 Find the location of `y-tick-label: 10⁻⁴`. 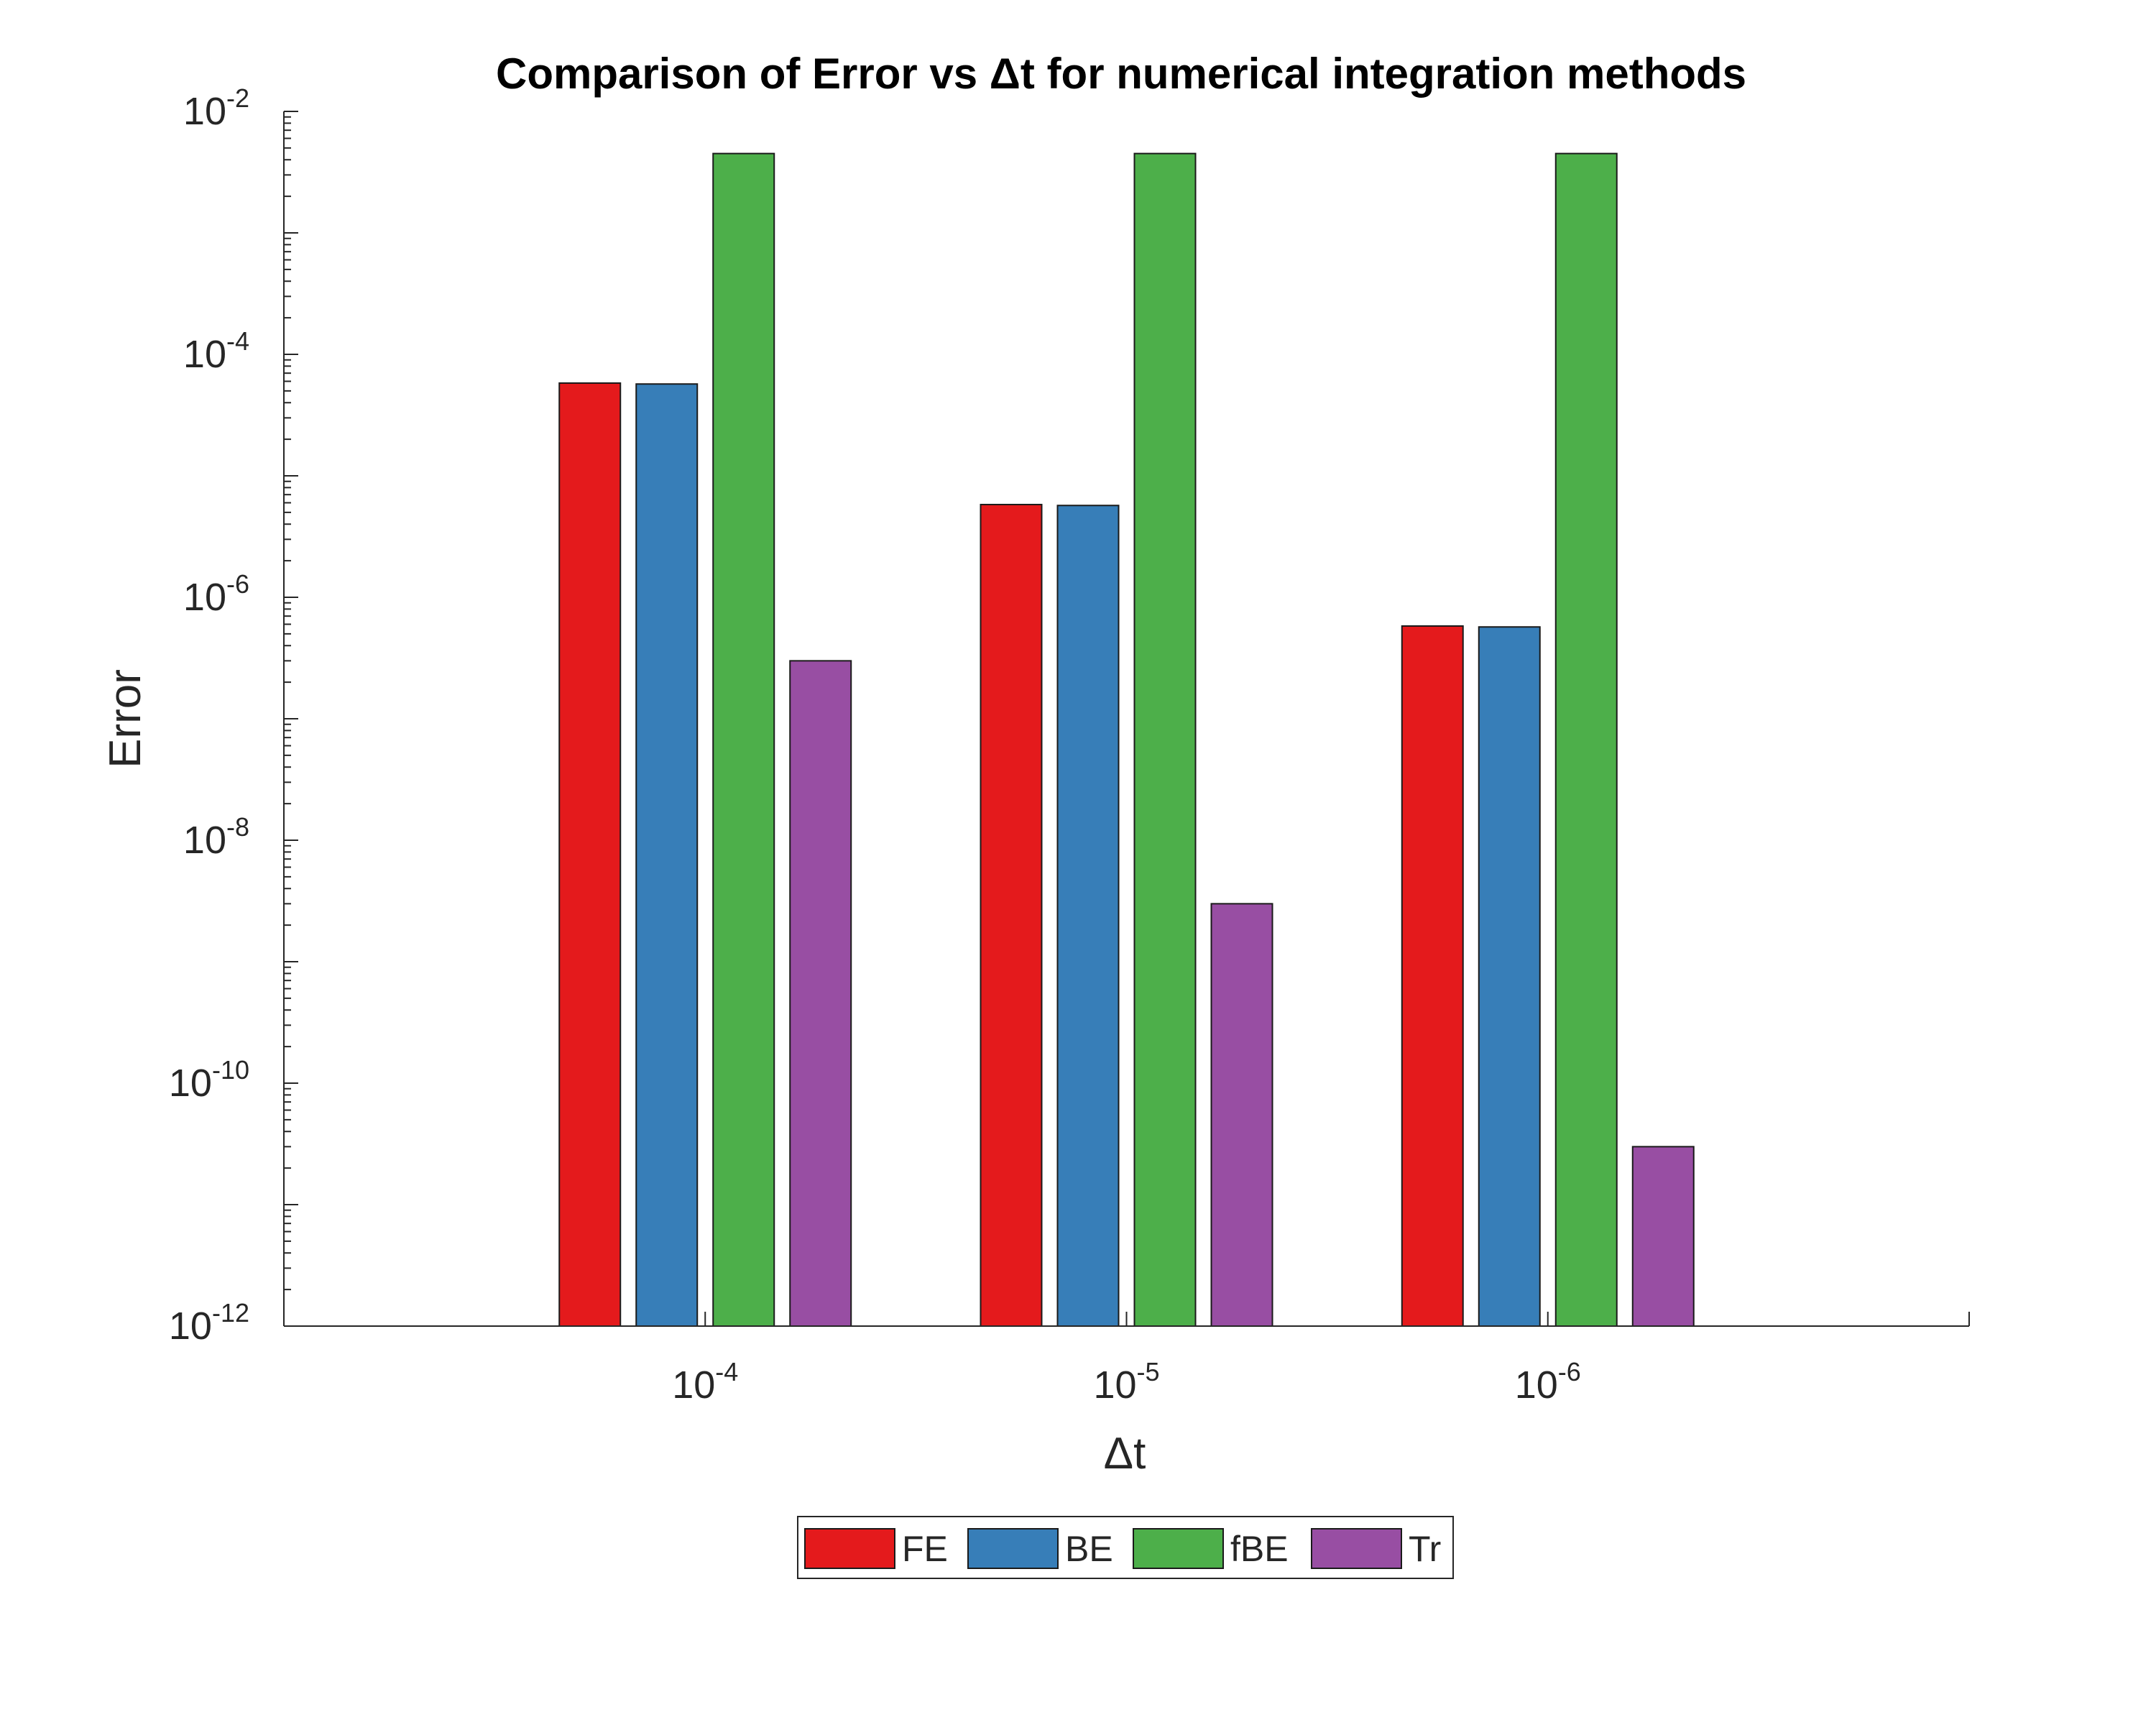

y-tick-label: 10⁻⁴ is located at coordinates (216, 351).